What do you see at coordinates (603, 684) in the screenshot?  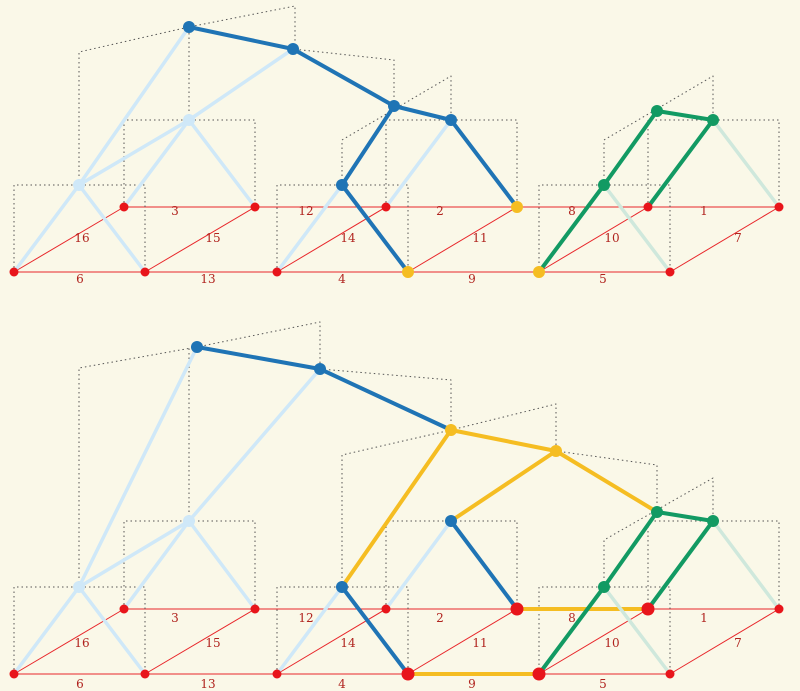 I see `edge-label-5: 5` at bounding box center [603, 684].